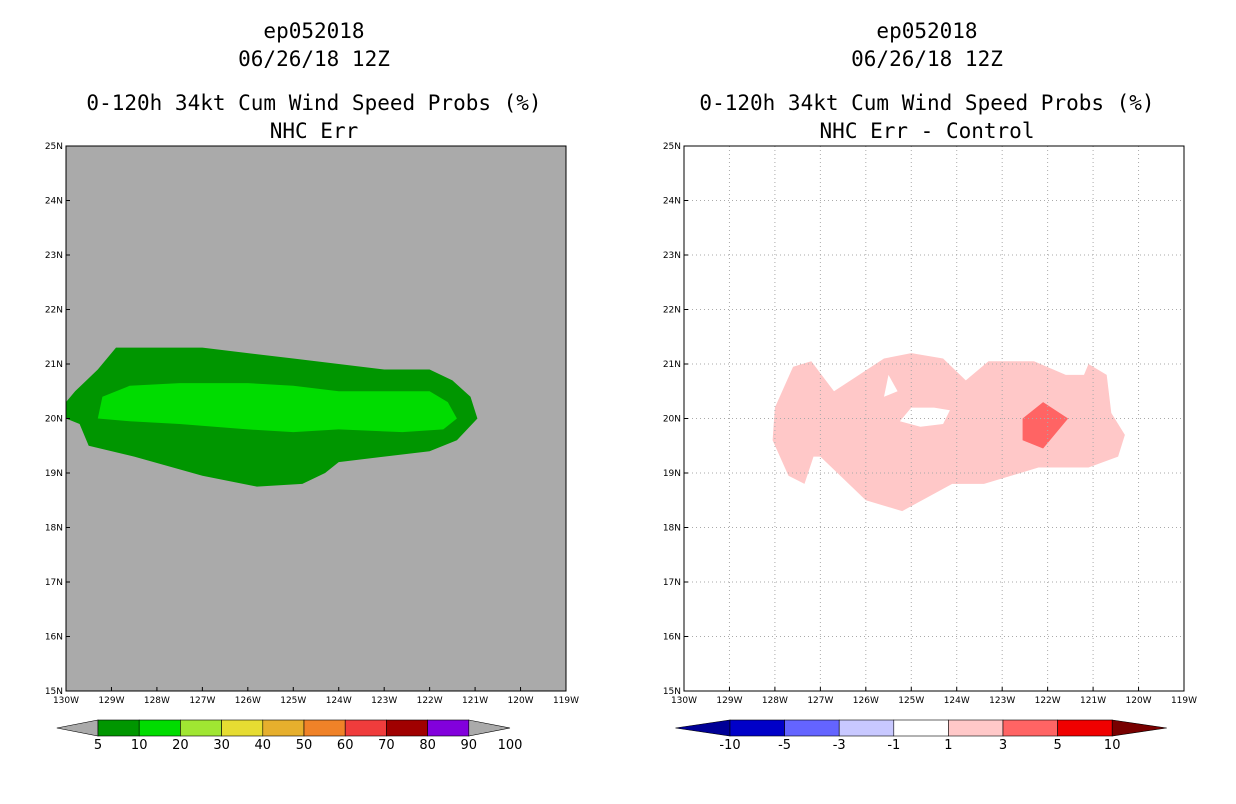  Describe the element at coordinates (313, 103) in the screenshot. I see `left-product-title: 0-120h 34kt Cum Wind Speed Probs (%)` at that location.